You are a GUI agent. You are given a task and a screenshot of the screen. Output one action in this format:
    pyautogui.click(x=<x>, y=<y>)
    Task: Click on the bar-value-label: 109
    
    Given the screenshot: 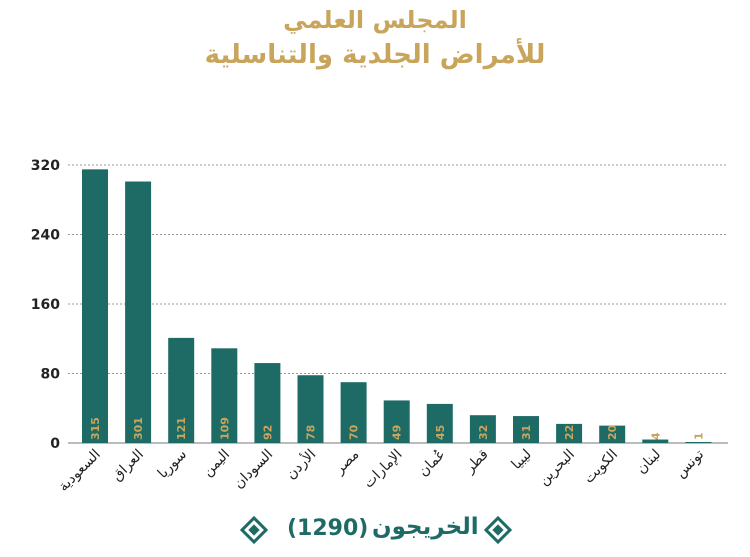 What is the action you would take?
    pyautogui.click(x=224, y=428)
    